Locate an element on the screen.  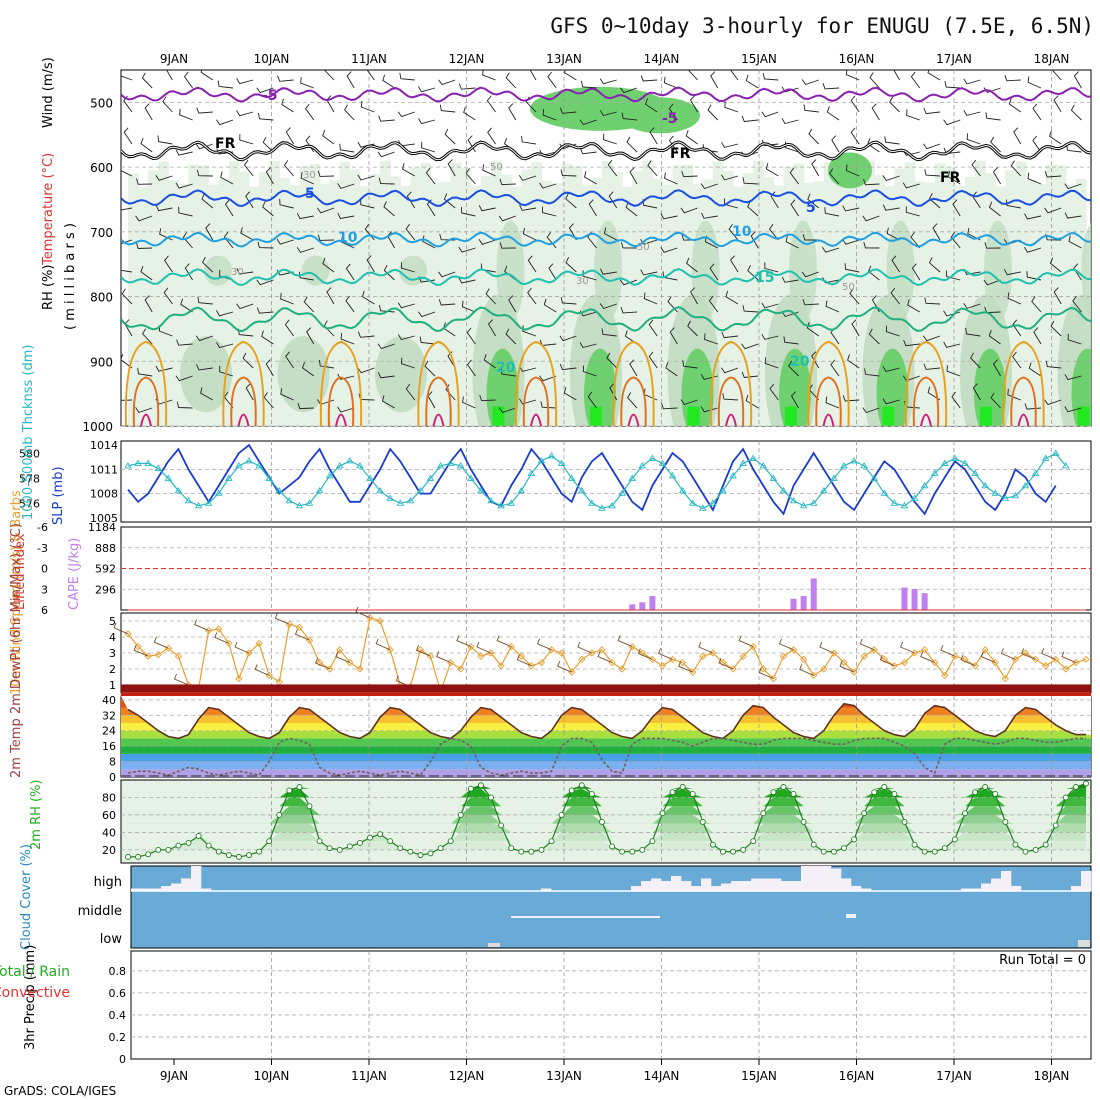
rh-plume is located at coordinates (401, 374).